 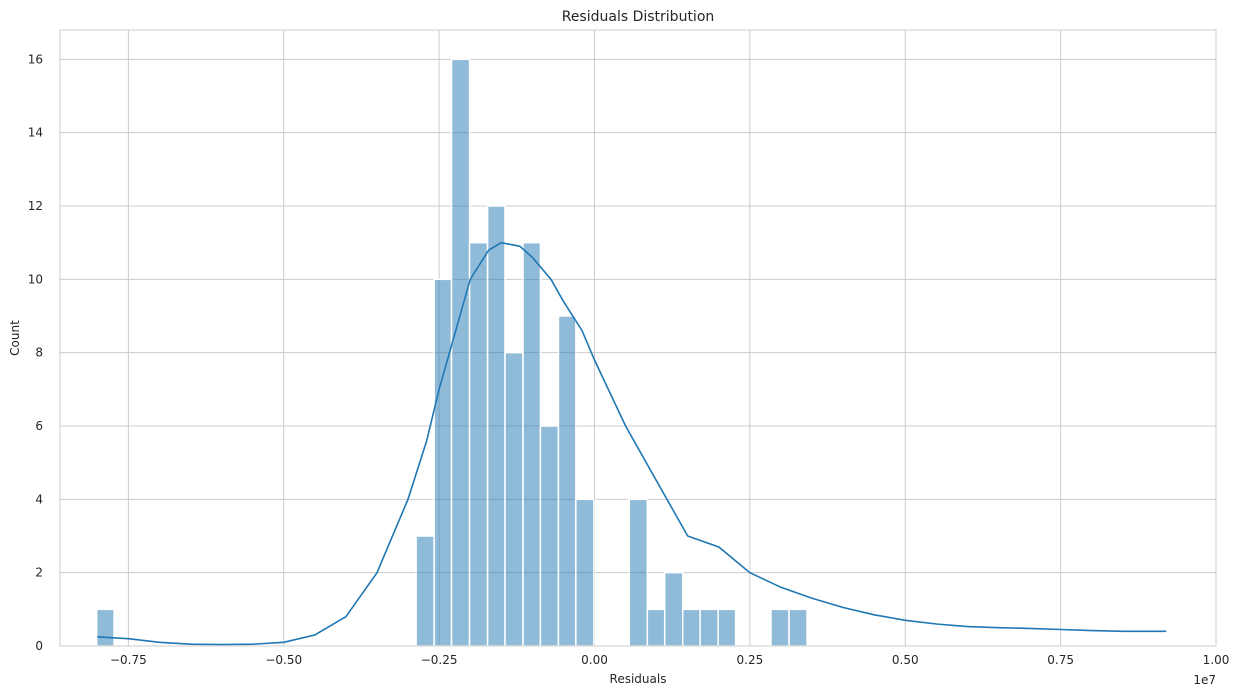 I want to click on y-tick-label: 0, so click(x=39, y=646).